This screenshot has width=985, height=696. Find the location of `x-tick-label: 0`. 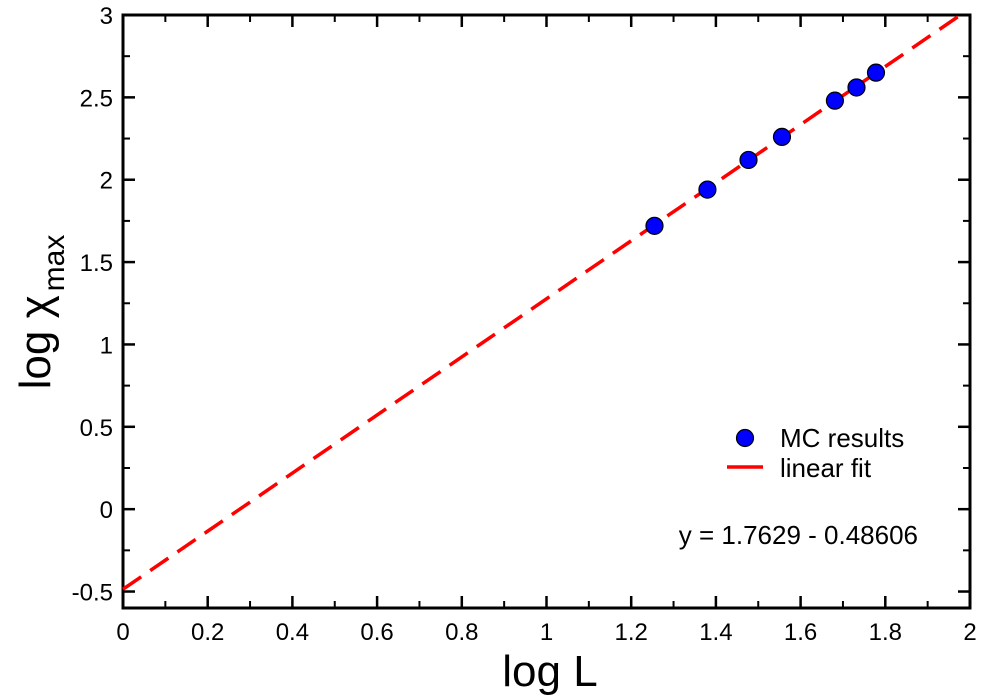

x-tick-label: 0 is located at coordinates (122, 632).